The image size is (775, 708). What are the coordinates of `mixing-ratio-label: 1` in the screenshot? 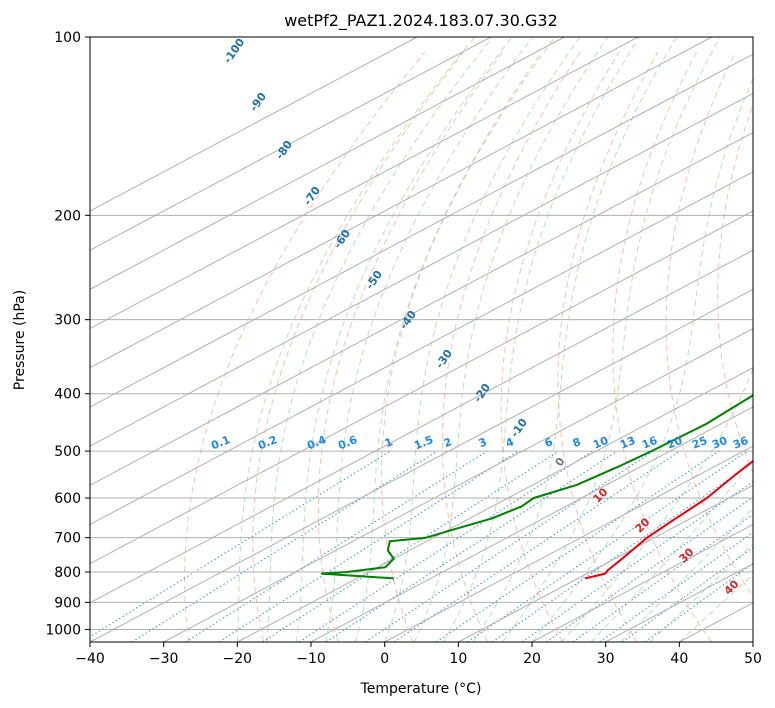 It's located at (389, 442).